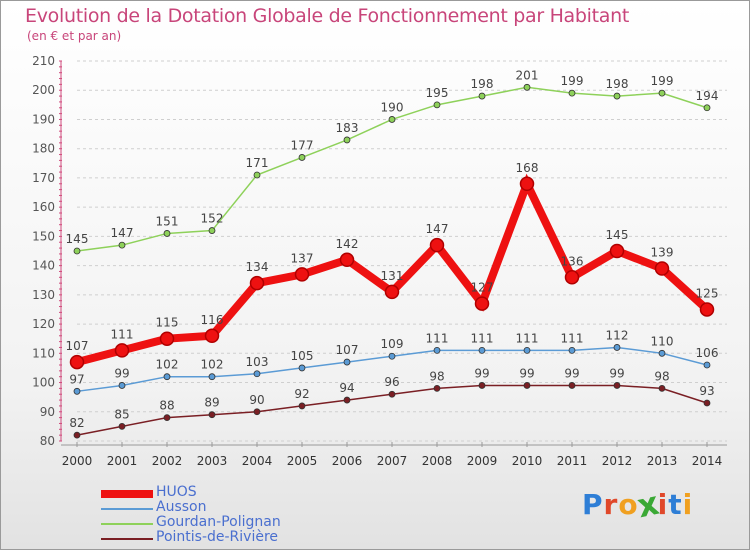  I want to click on data-label: 98, so click(661, 376).